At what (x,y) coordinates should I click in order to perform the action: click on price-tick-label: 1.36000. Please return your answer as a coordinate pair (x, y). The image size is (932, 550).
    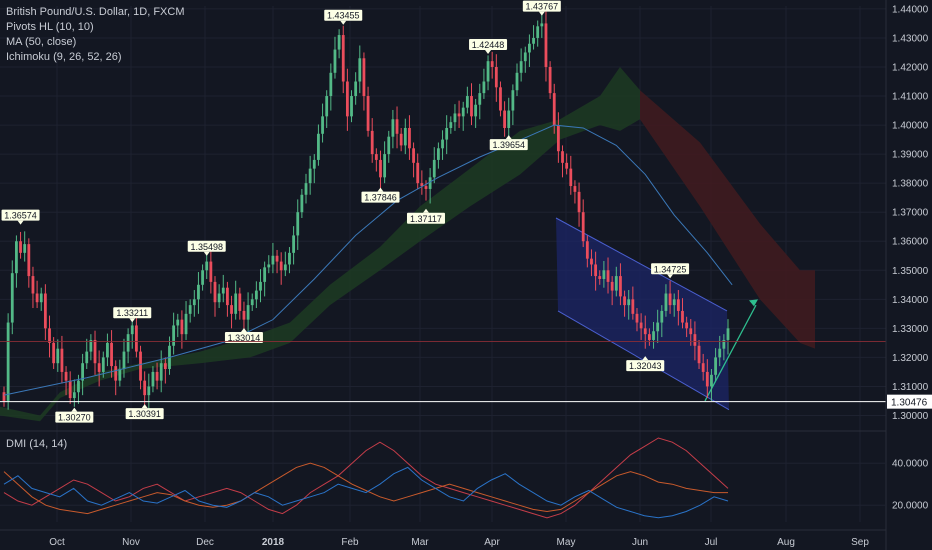
    Looking at the image, I should click on (910, 242).